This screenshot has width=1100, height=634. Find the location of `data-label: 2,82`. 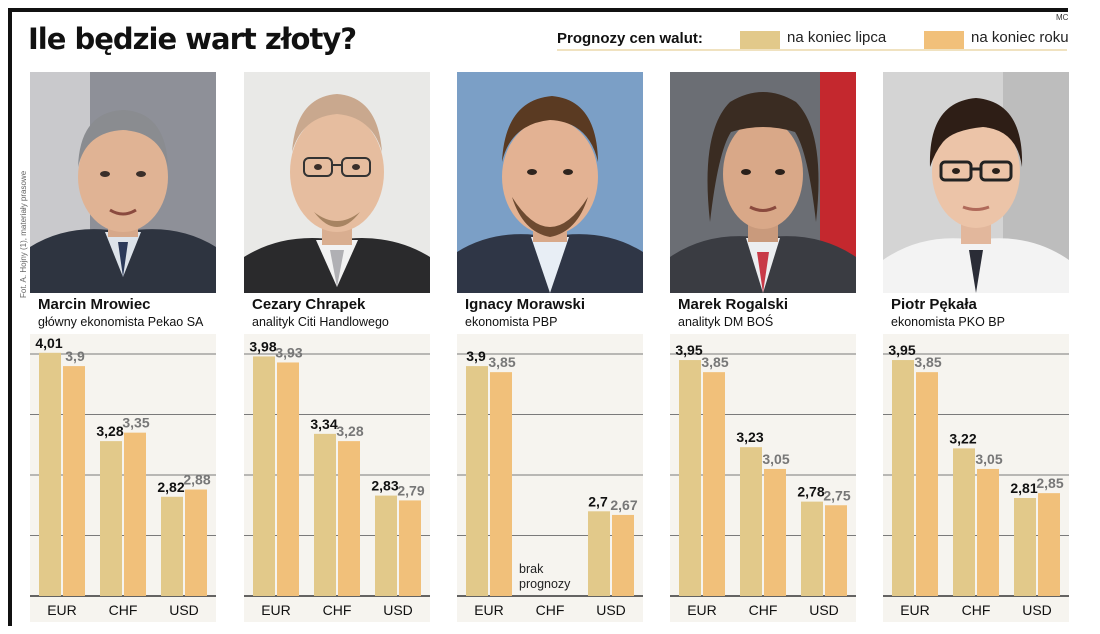

data-label: 2,82 is located at coordinates (170, 487).